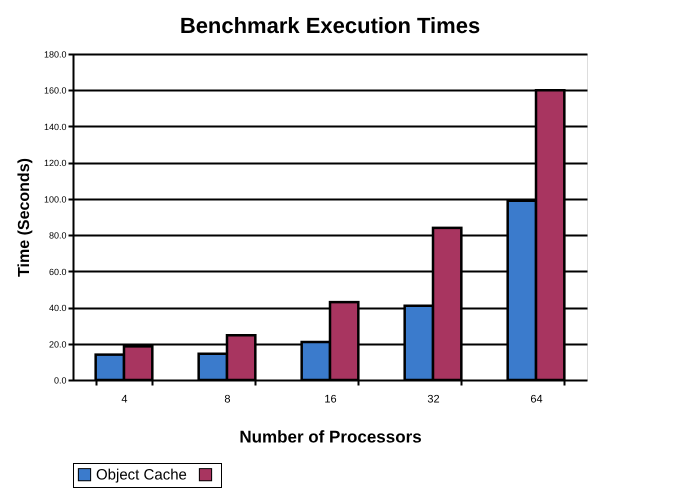 The height and width of the screenshot is (498, 697). What do you see at coordinates (330, 25) in the screenshot?
I see `chart-title: Benchmark Execution Times` at bounding box center [330, 25].